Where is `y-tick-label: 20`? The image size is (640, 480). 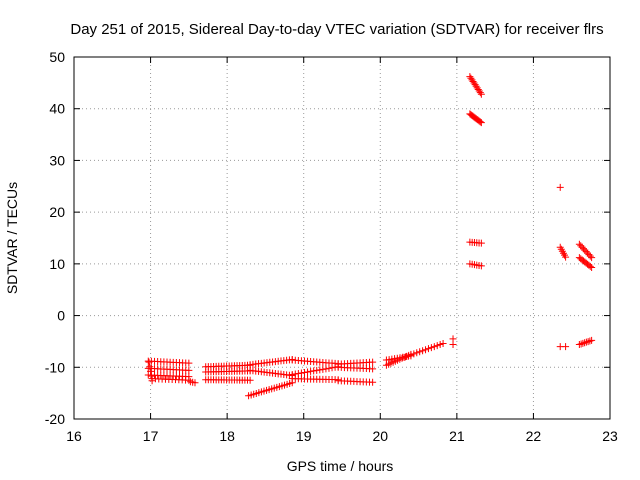
y-tick-label: 20 is located at coordinates (57, 212).